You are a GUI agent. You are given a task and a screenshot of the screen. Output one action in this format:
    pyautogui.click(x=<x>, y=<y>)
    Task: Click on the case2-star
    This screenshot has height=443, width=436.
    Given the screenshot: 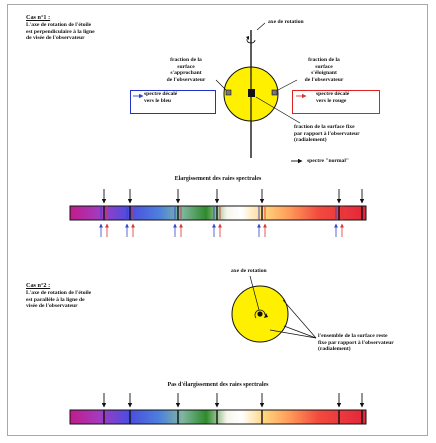 What is the action you would take?
    pyautogui.click(x=274, y=309)
    